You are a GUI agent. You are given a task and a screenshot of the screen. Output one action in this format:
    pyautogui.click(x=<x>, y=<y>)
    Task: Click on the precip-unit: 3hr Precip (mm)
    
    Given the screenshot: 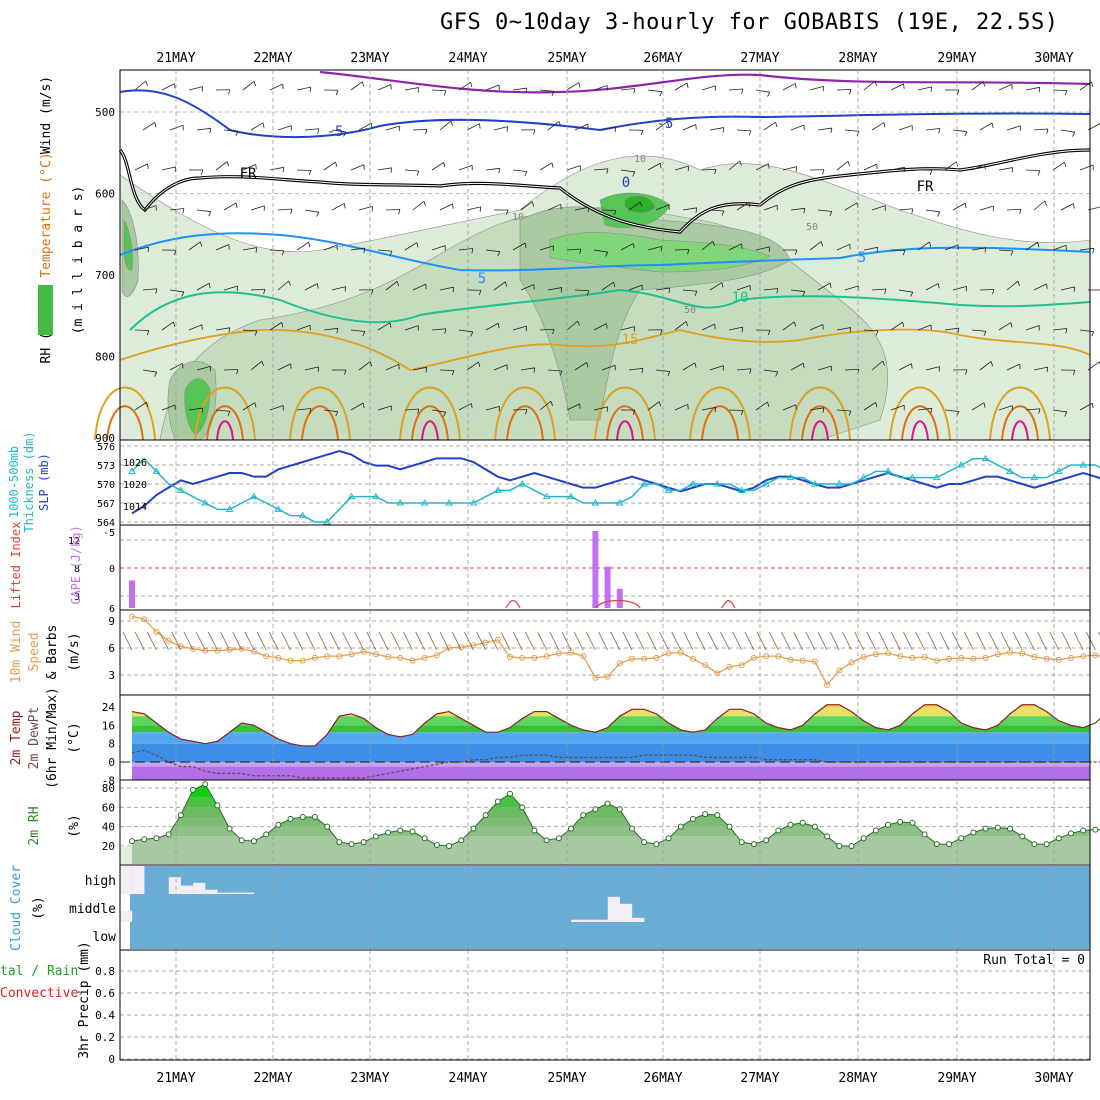 What is the action you would take?
    pyautogui.click(x=84, y=999)
    